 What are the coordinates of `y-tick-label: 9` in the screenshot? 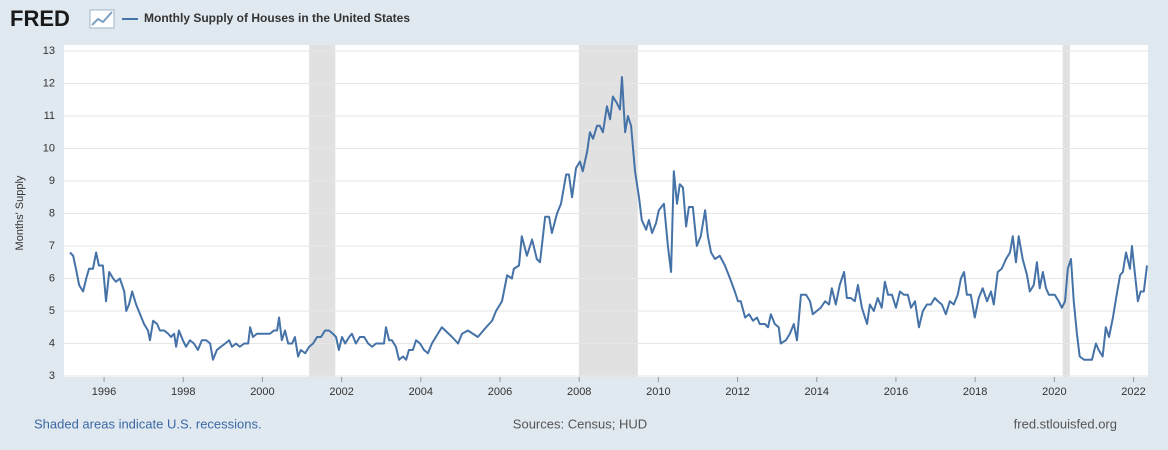 It's located at (52, 181).